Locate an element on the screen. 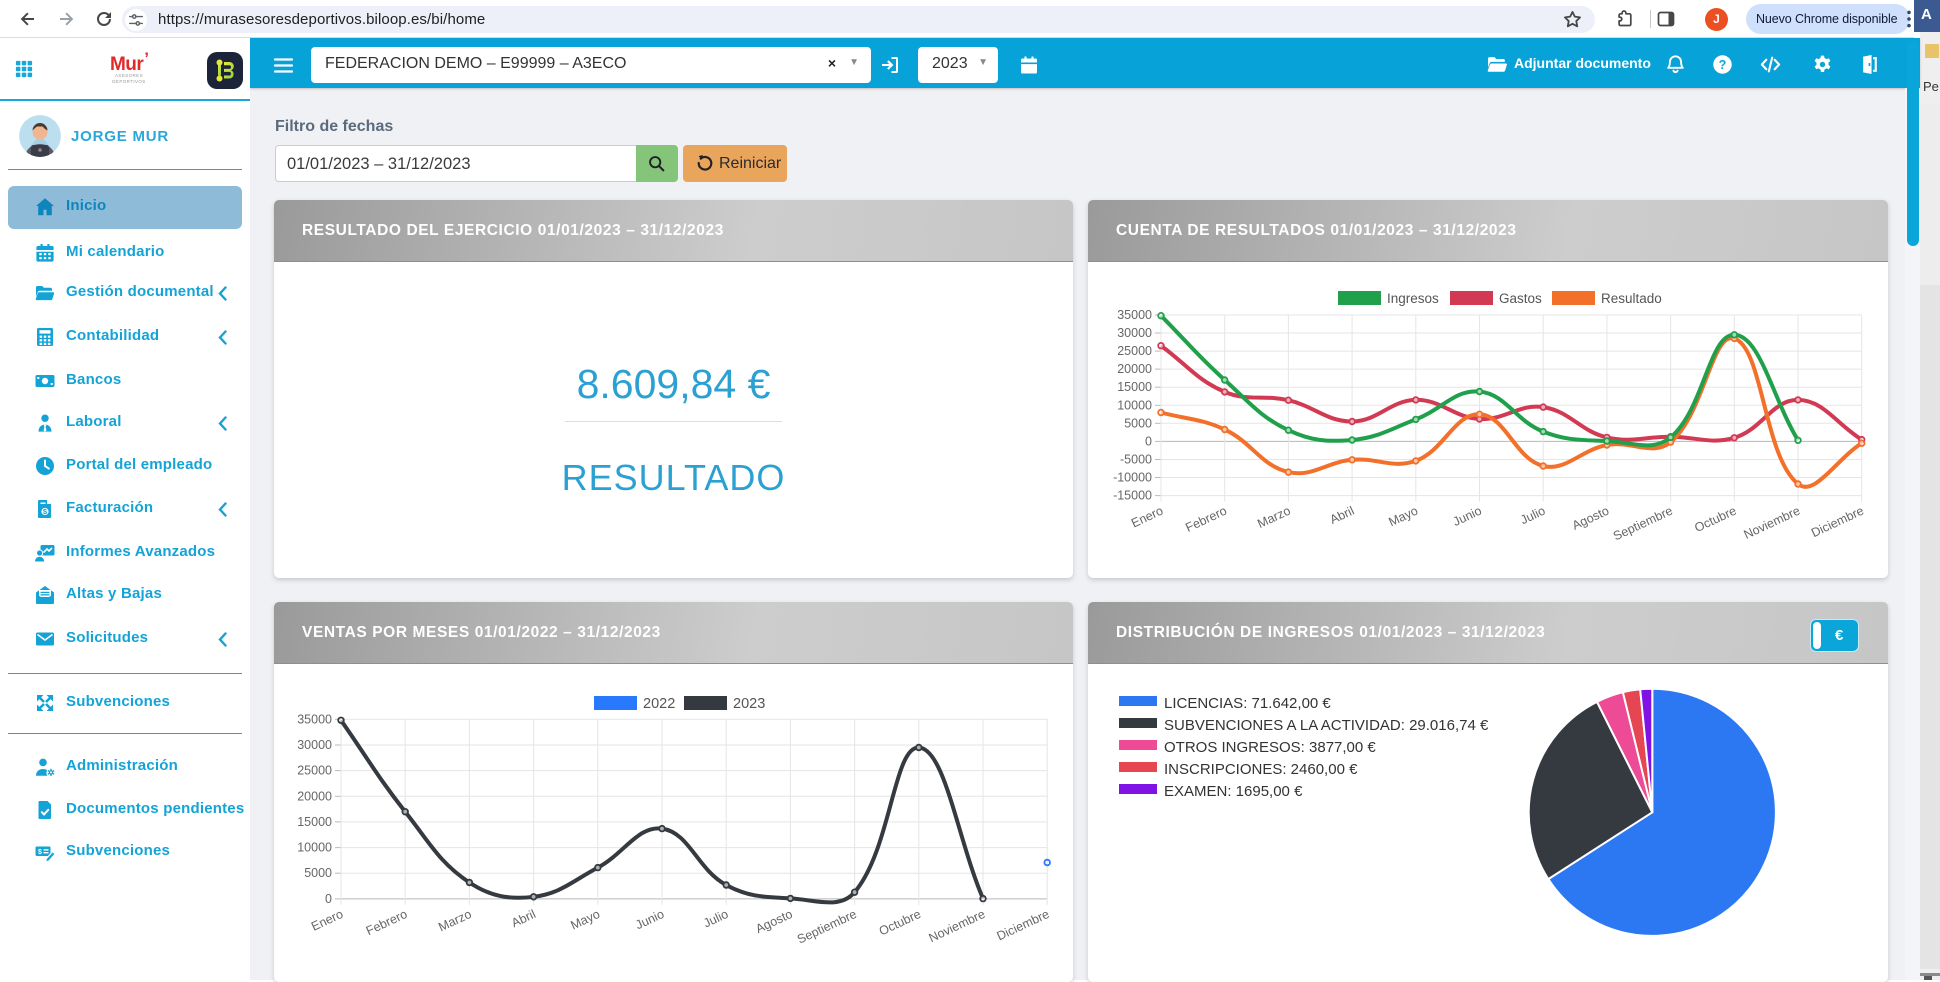  svg-text: -5000 is located at coordinates (1136, 460).